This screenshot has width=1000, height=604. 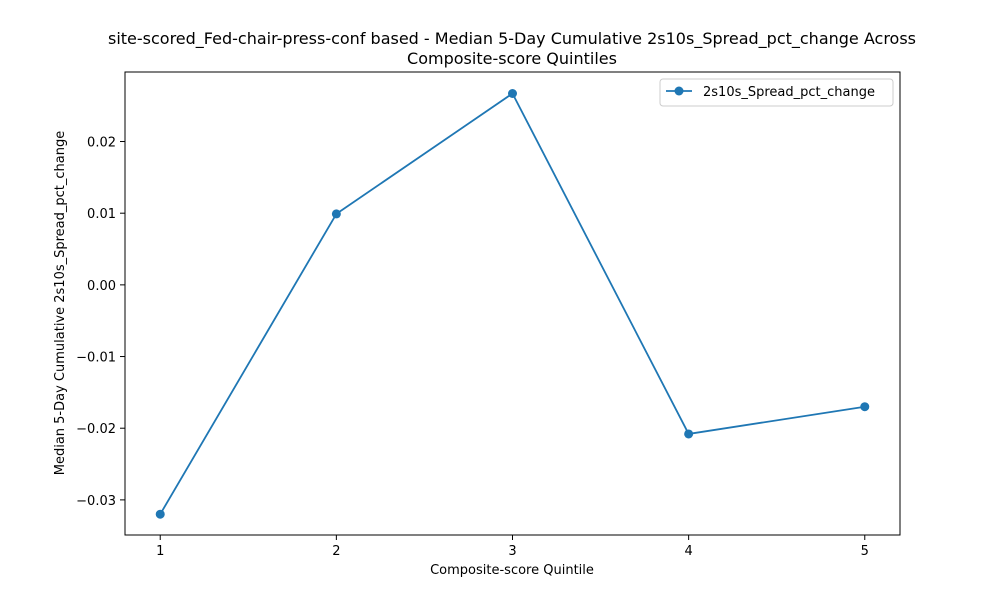 I want to click on chart-title-line-2: Composite-score Quintiles, so click(x=512, y=58).